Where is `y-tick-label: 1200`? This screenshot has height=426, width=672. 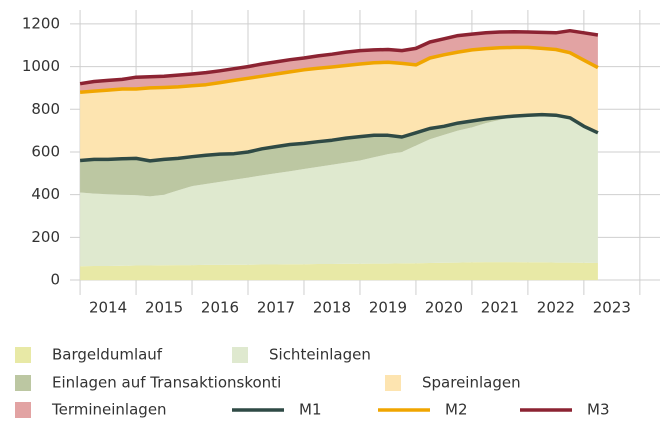
y-tick-label: 1200 is located at coordinates (41, 23).